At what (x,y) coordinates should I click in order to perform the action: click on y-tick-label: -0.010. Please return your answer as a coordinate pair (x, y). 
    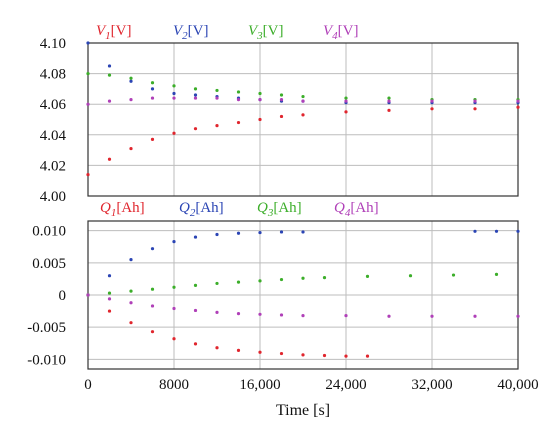
    Looking at the image, I should click on (46, 360).